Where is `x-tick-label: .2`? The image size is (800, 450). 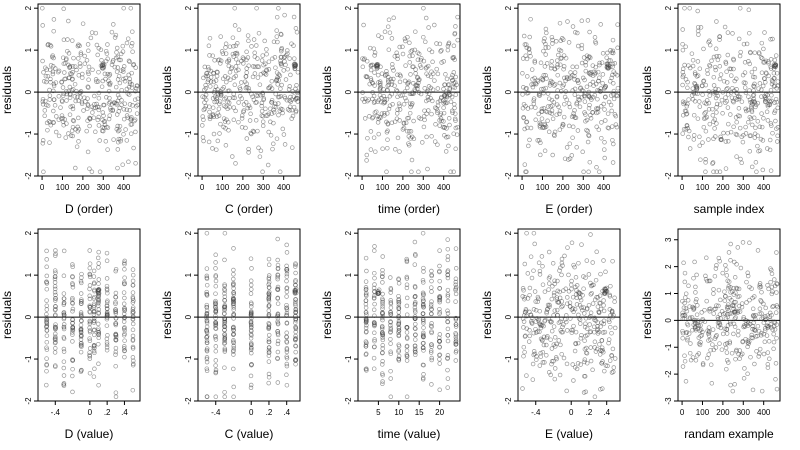
x-tick-label: .2 is located at coordinates (589, 412).